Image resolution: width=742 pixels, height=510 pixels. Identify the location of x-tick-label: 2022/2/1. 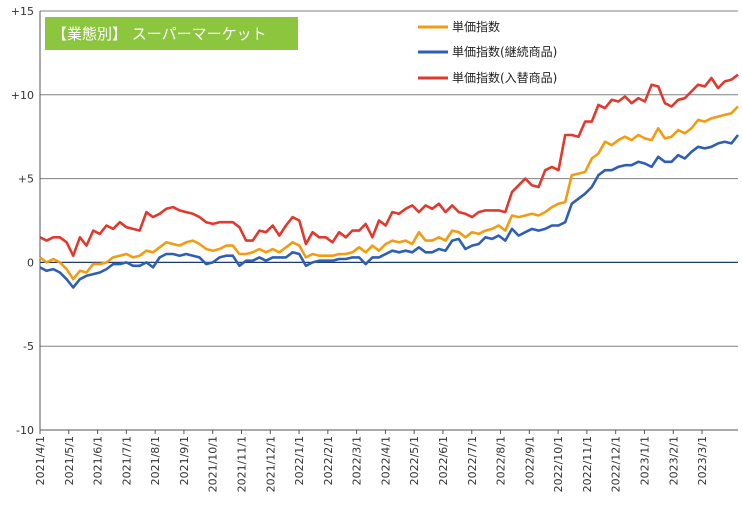
(328, 460).